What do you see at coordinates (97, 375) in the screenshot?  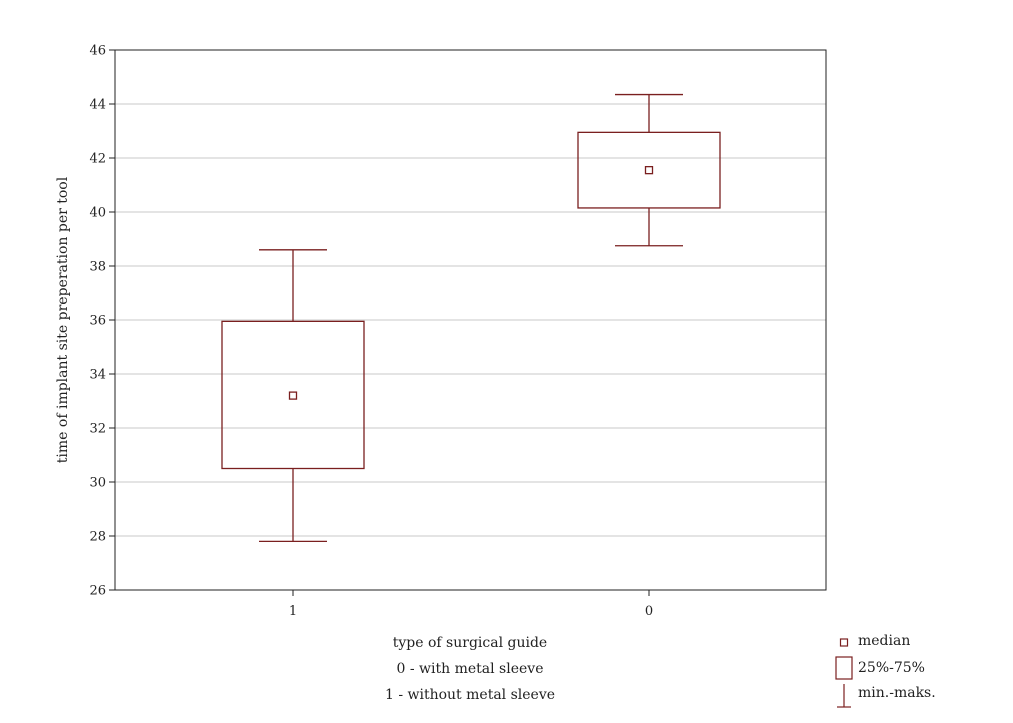 I see `y-tick-label: 34` at bounding box center [97, 375].